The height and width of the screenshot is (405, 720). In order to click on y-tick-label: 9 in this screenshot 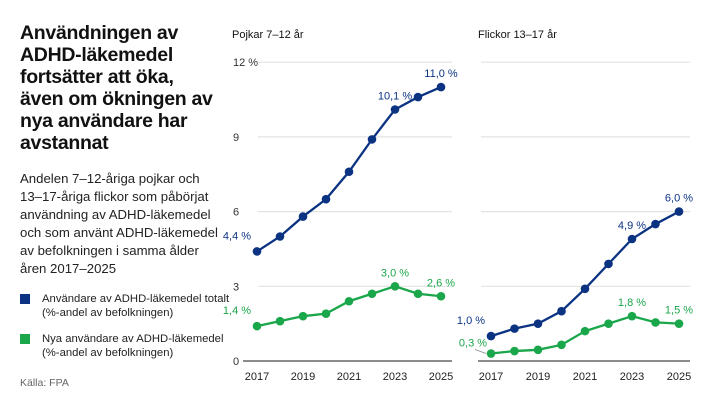, I will do `click(236, 138)`.